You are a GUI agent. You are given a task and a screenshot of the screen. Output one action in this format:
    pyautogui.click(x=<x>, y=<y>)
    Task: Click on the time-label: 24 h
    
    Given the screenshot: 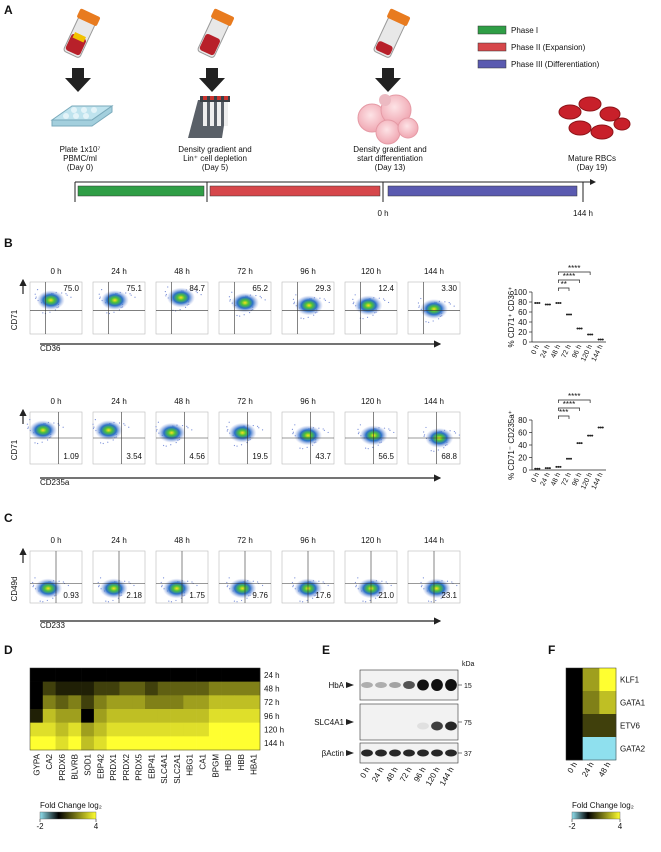 What is the action you would take?
    pyautogui.click(x=119, y=540)
    